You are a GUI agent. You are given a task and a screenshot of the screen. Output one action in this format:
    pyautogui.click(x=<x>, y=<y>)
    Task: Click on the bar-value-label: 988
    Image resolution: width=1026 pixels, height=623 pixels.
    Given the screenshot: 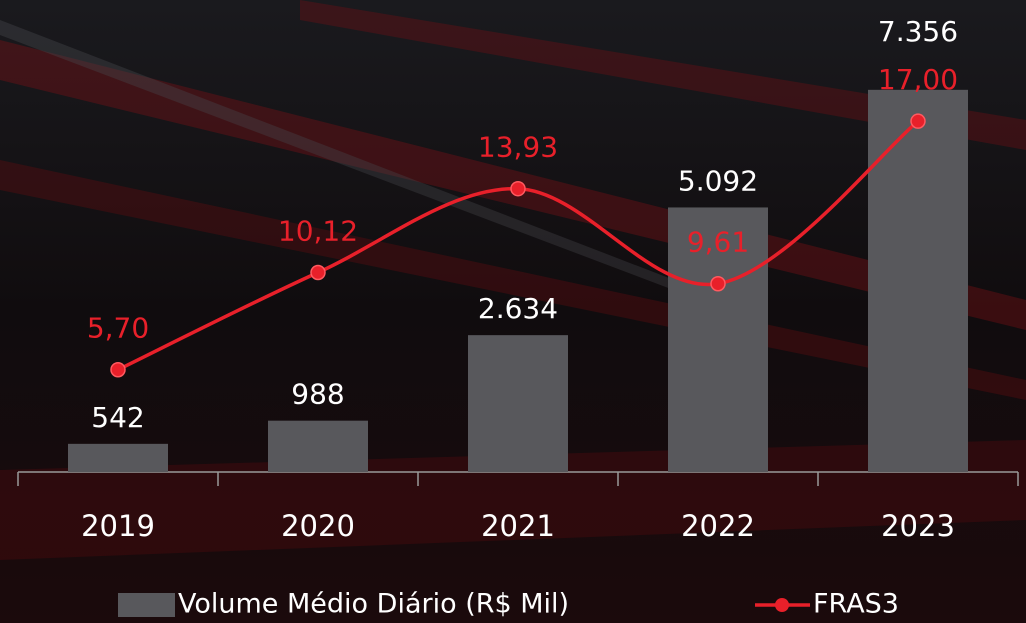 What is the action you would take?
    pyautogui.click(x=317, y=394)
    